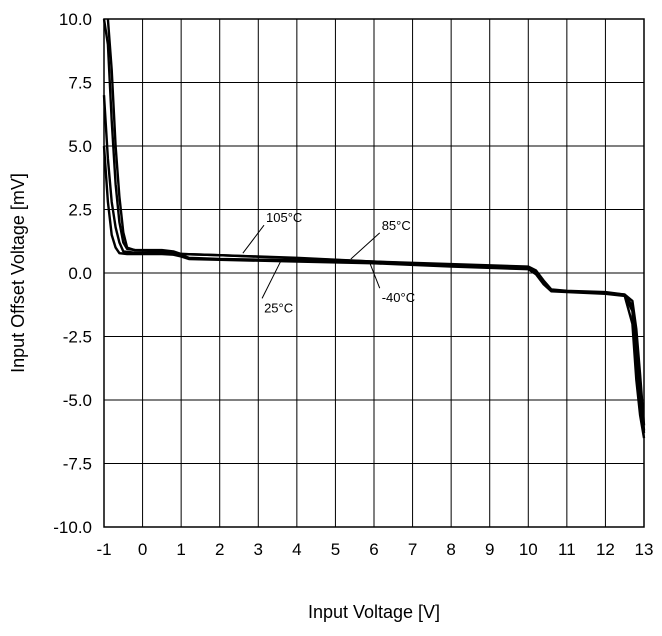  Describe the element at coordinates (103, 549) in the screenshot. I see `x-tick-label: -1` at that location.